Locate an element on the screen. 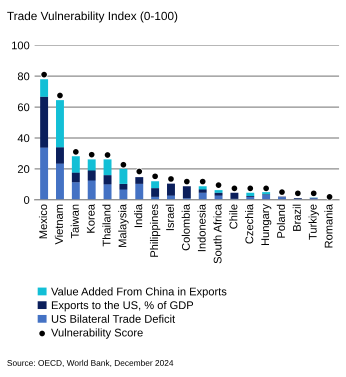  y-tick-label: 60 is located at coordinates (24, 107).